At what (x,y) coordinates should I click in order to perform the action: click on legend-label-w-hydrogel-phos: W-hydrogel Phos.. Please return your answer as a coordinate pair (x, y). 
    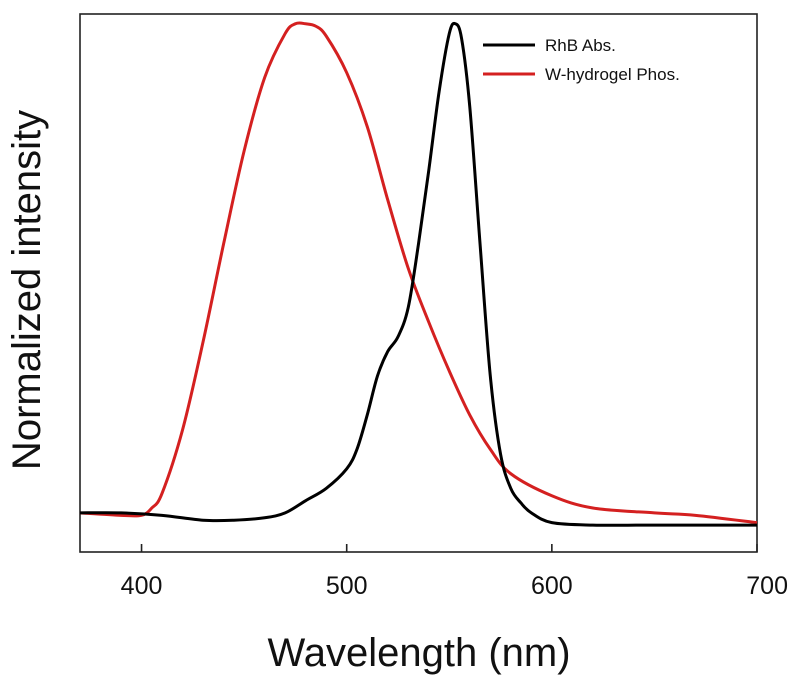
    Looking at the image, I should click on (612, 74).